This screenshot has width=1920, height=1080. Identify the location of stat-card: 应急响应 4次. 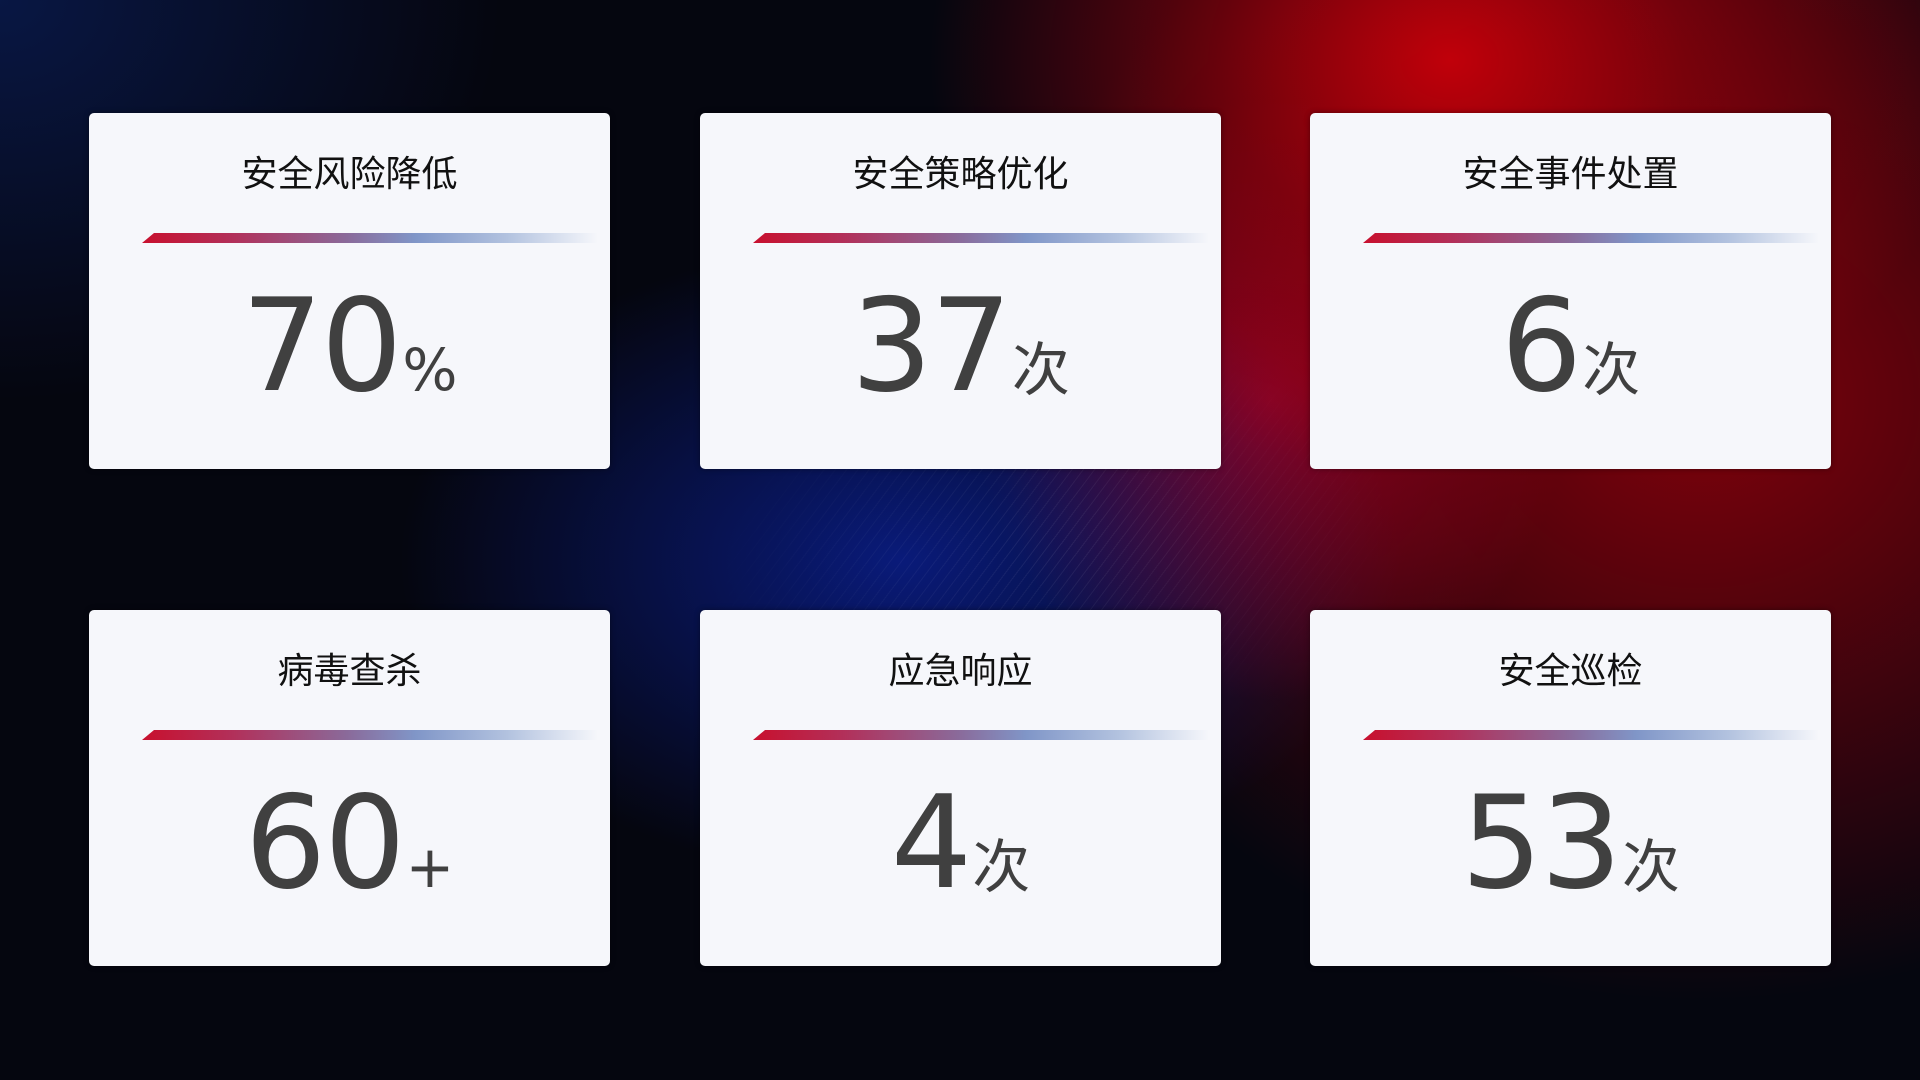
(960, 788).